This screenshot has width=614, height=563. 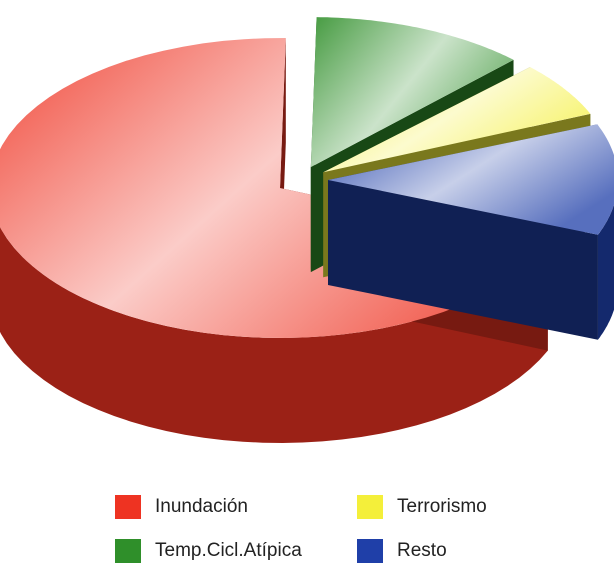 What do you see at coordinates (457, 120) in the screenshot?
I see `slice-top-terrorismo` at bounding box center [457, 120].